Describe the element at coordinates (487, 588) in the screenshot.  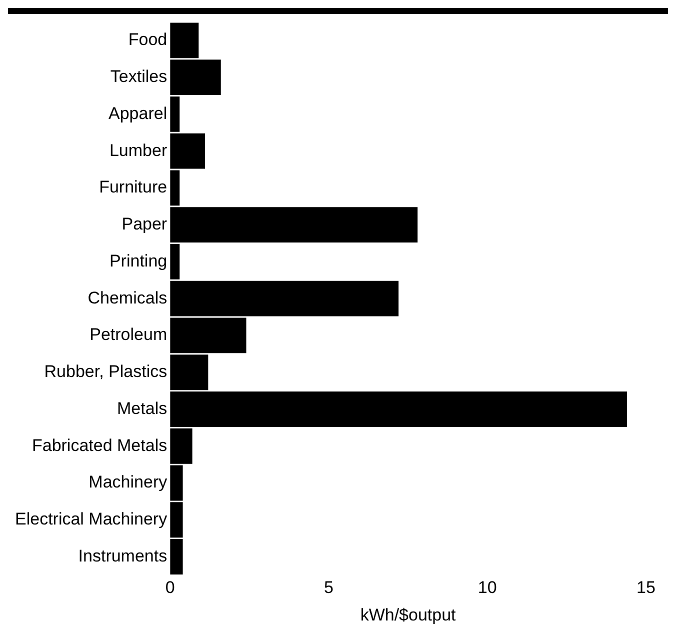
I see `x-tick-label: 10` at that location.